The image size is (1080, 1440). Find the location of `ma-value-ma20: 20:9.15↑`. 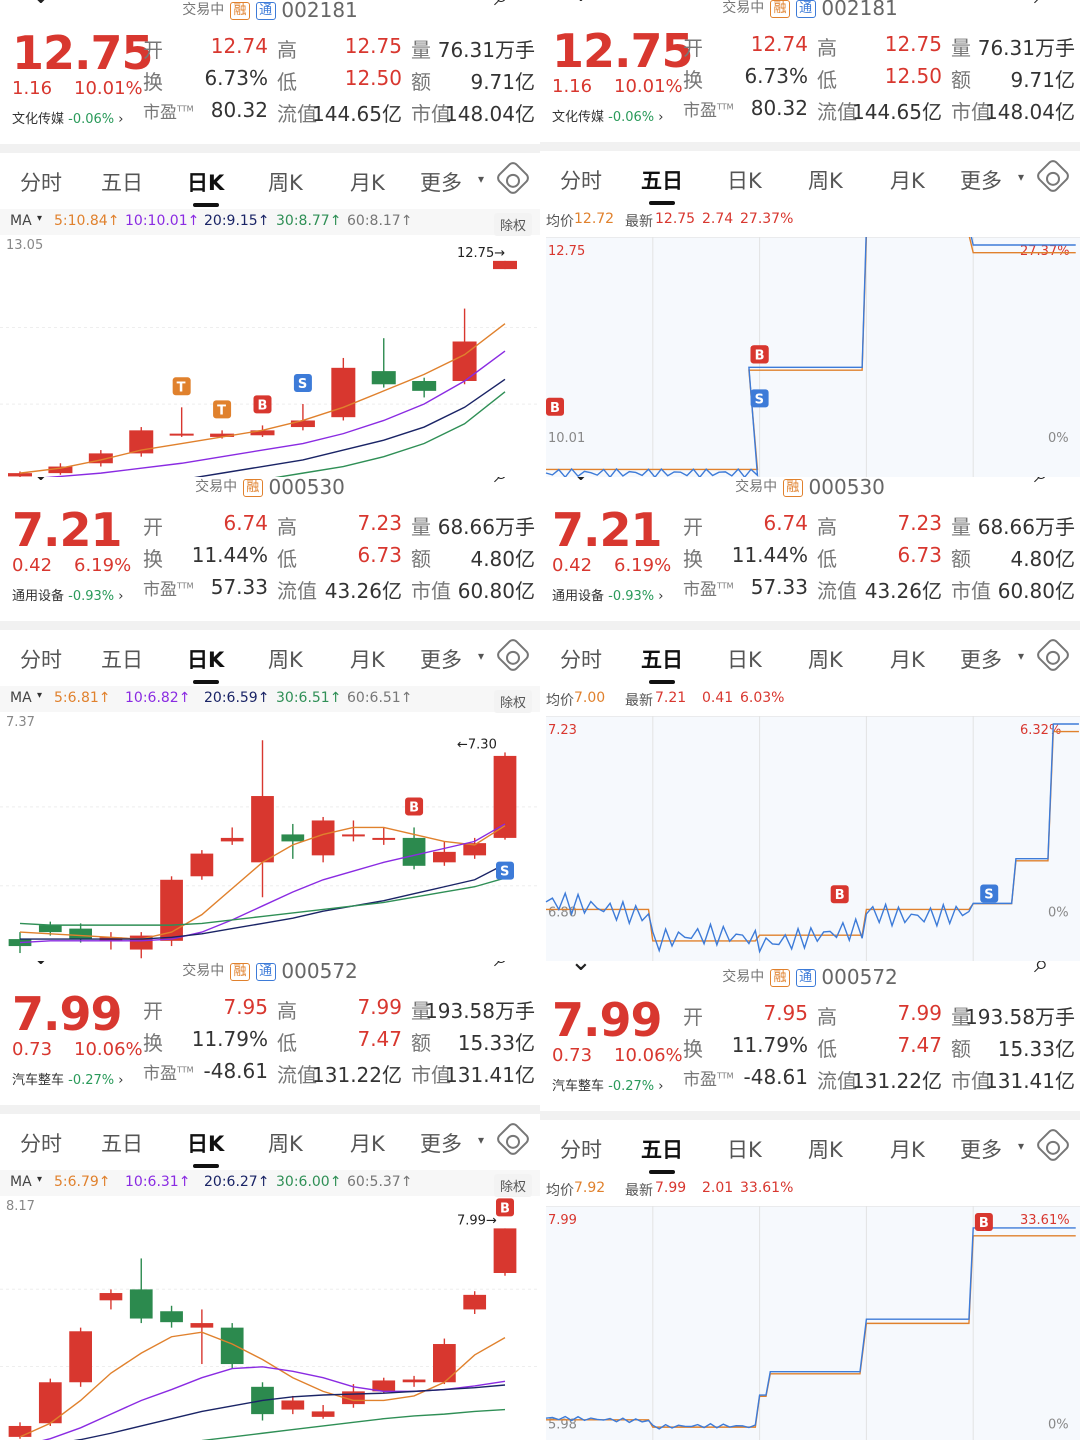

ma-value-ma20: 20:9.15↑ is located at coordinates (237, 221).